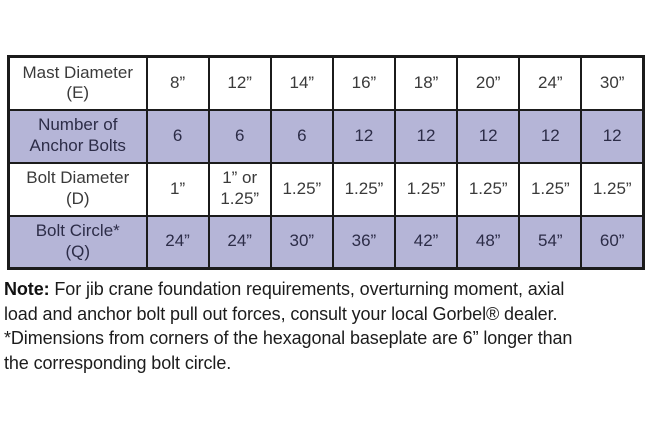 The width and height of the screenshot is (650, 433). I want to click on table-cell: 14”, so click(301, 83).